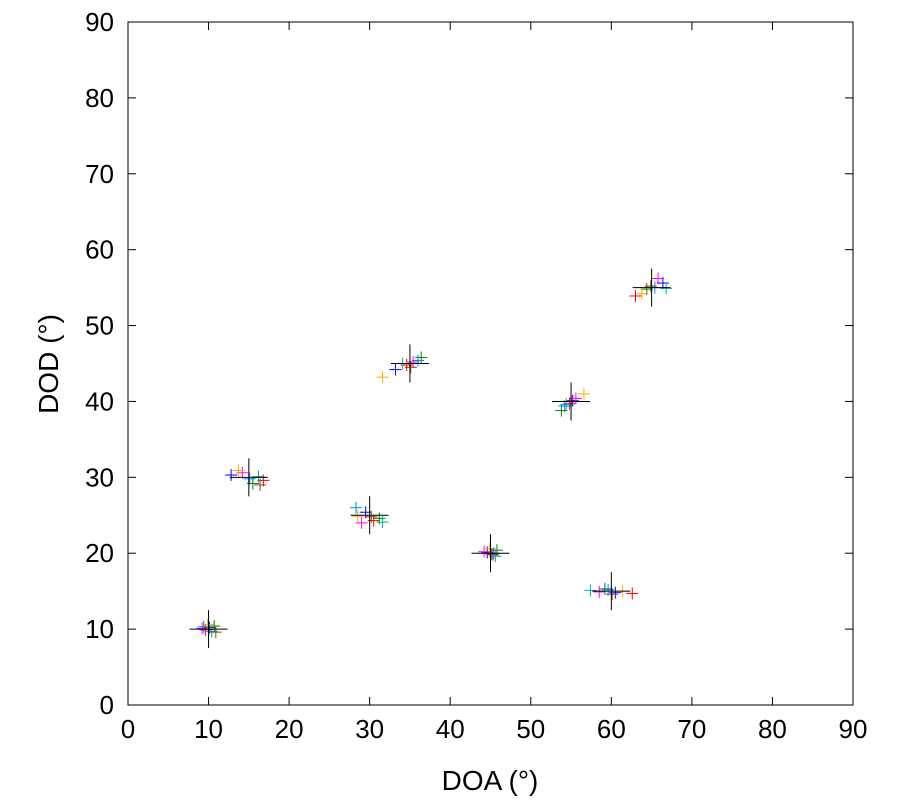 The width and height of the screenshot is (900, 800). Describe the element at coordinates (99, 326) in the screenshot. I see `y-tick-label-50: 50` at that location.